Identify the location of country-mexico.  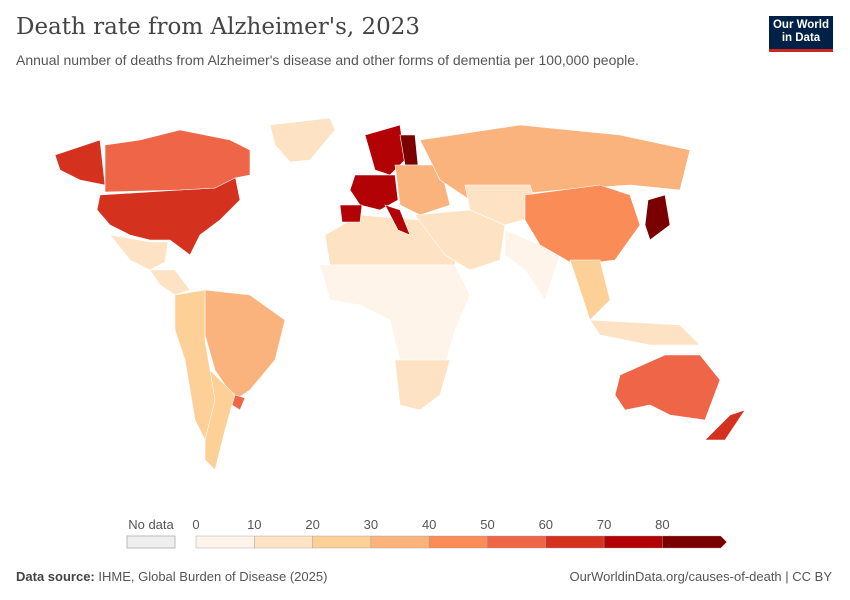
(139, 252).